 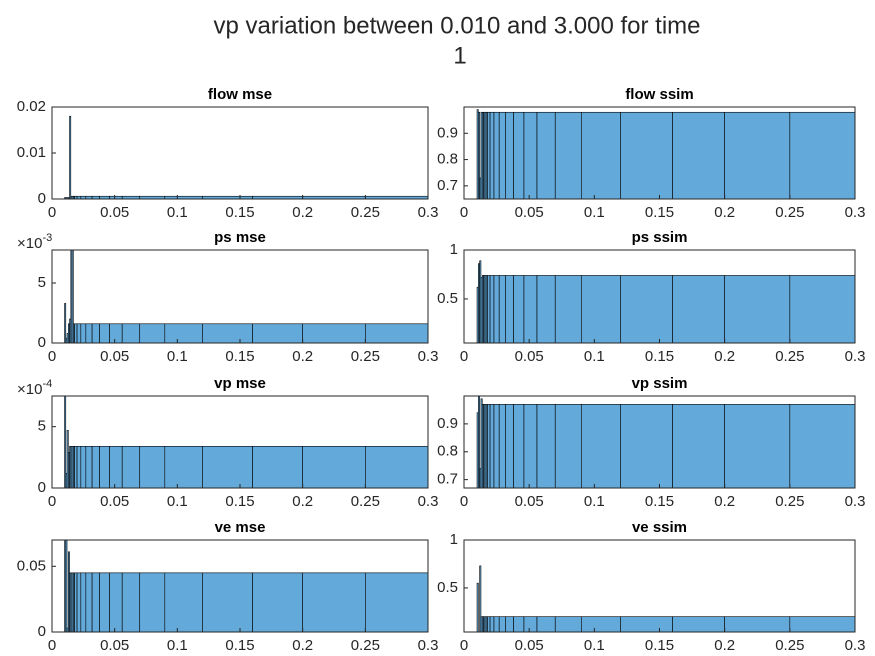 I want to click on y-tick-label: 0.01, so click(x=31, y=152).